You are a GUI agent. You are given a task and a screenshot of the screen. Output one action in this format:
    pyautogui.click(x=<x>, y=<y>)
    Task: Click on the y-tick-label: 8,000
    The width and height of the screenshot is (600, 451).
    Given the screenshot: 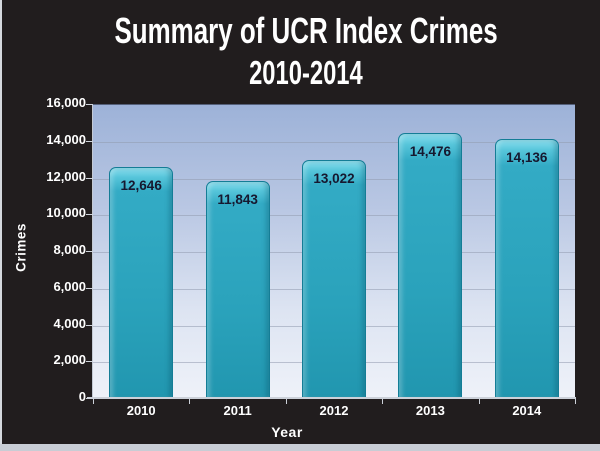 What is the action you would take?
    pyautogui.click(x=69, y=249)
    